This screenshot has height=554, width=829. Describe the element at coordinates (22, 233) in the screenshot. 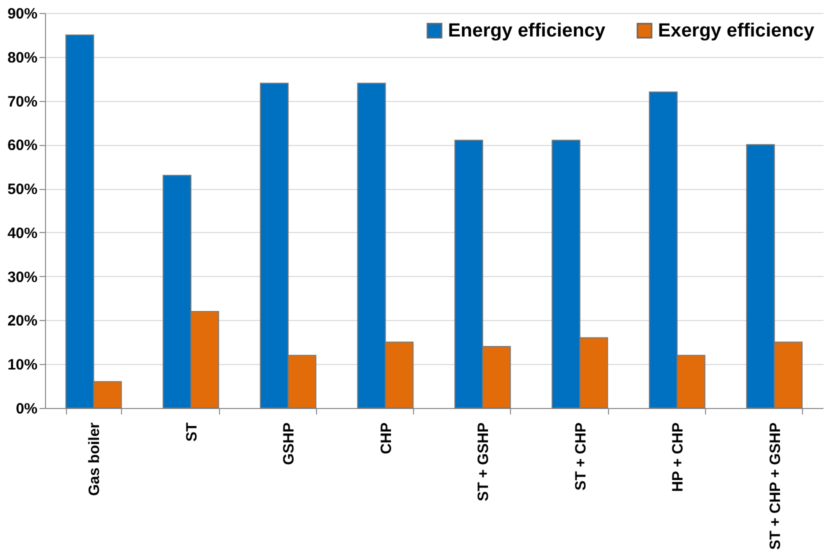

I see `y-tick-label: 40%` at that location.